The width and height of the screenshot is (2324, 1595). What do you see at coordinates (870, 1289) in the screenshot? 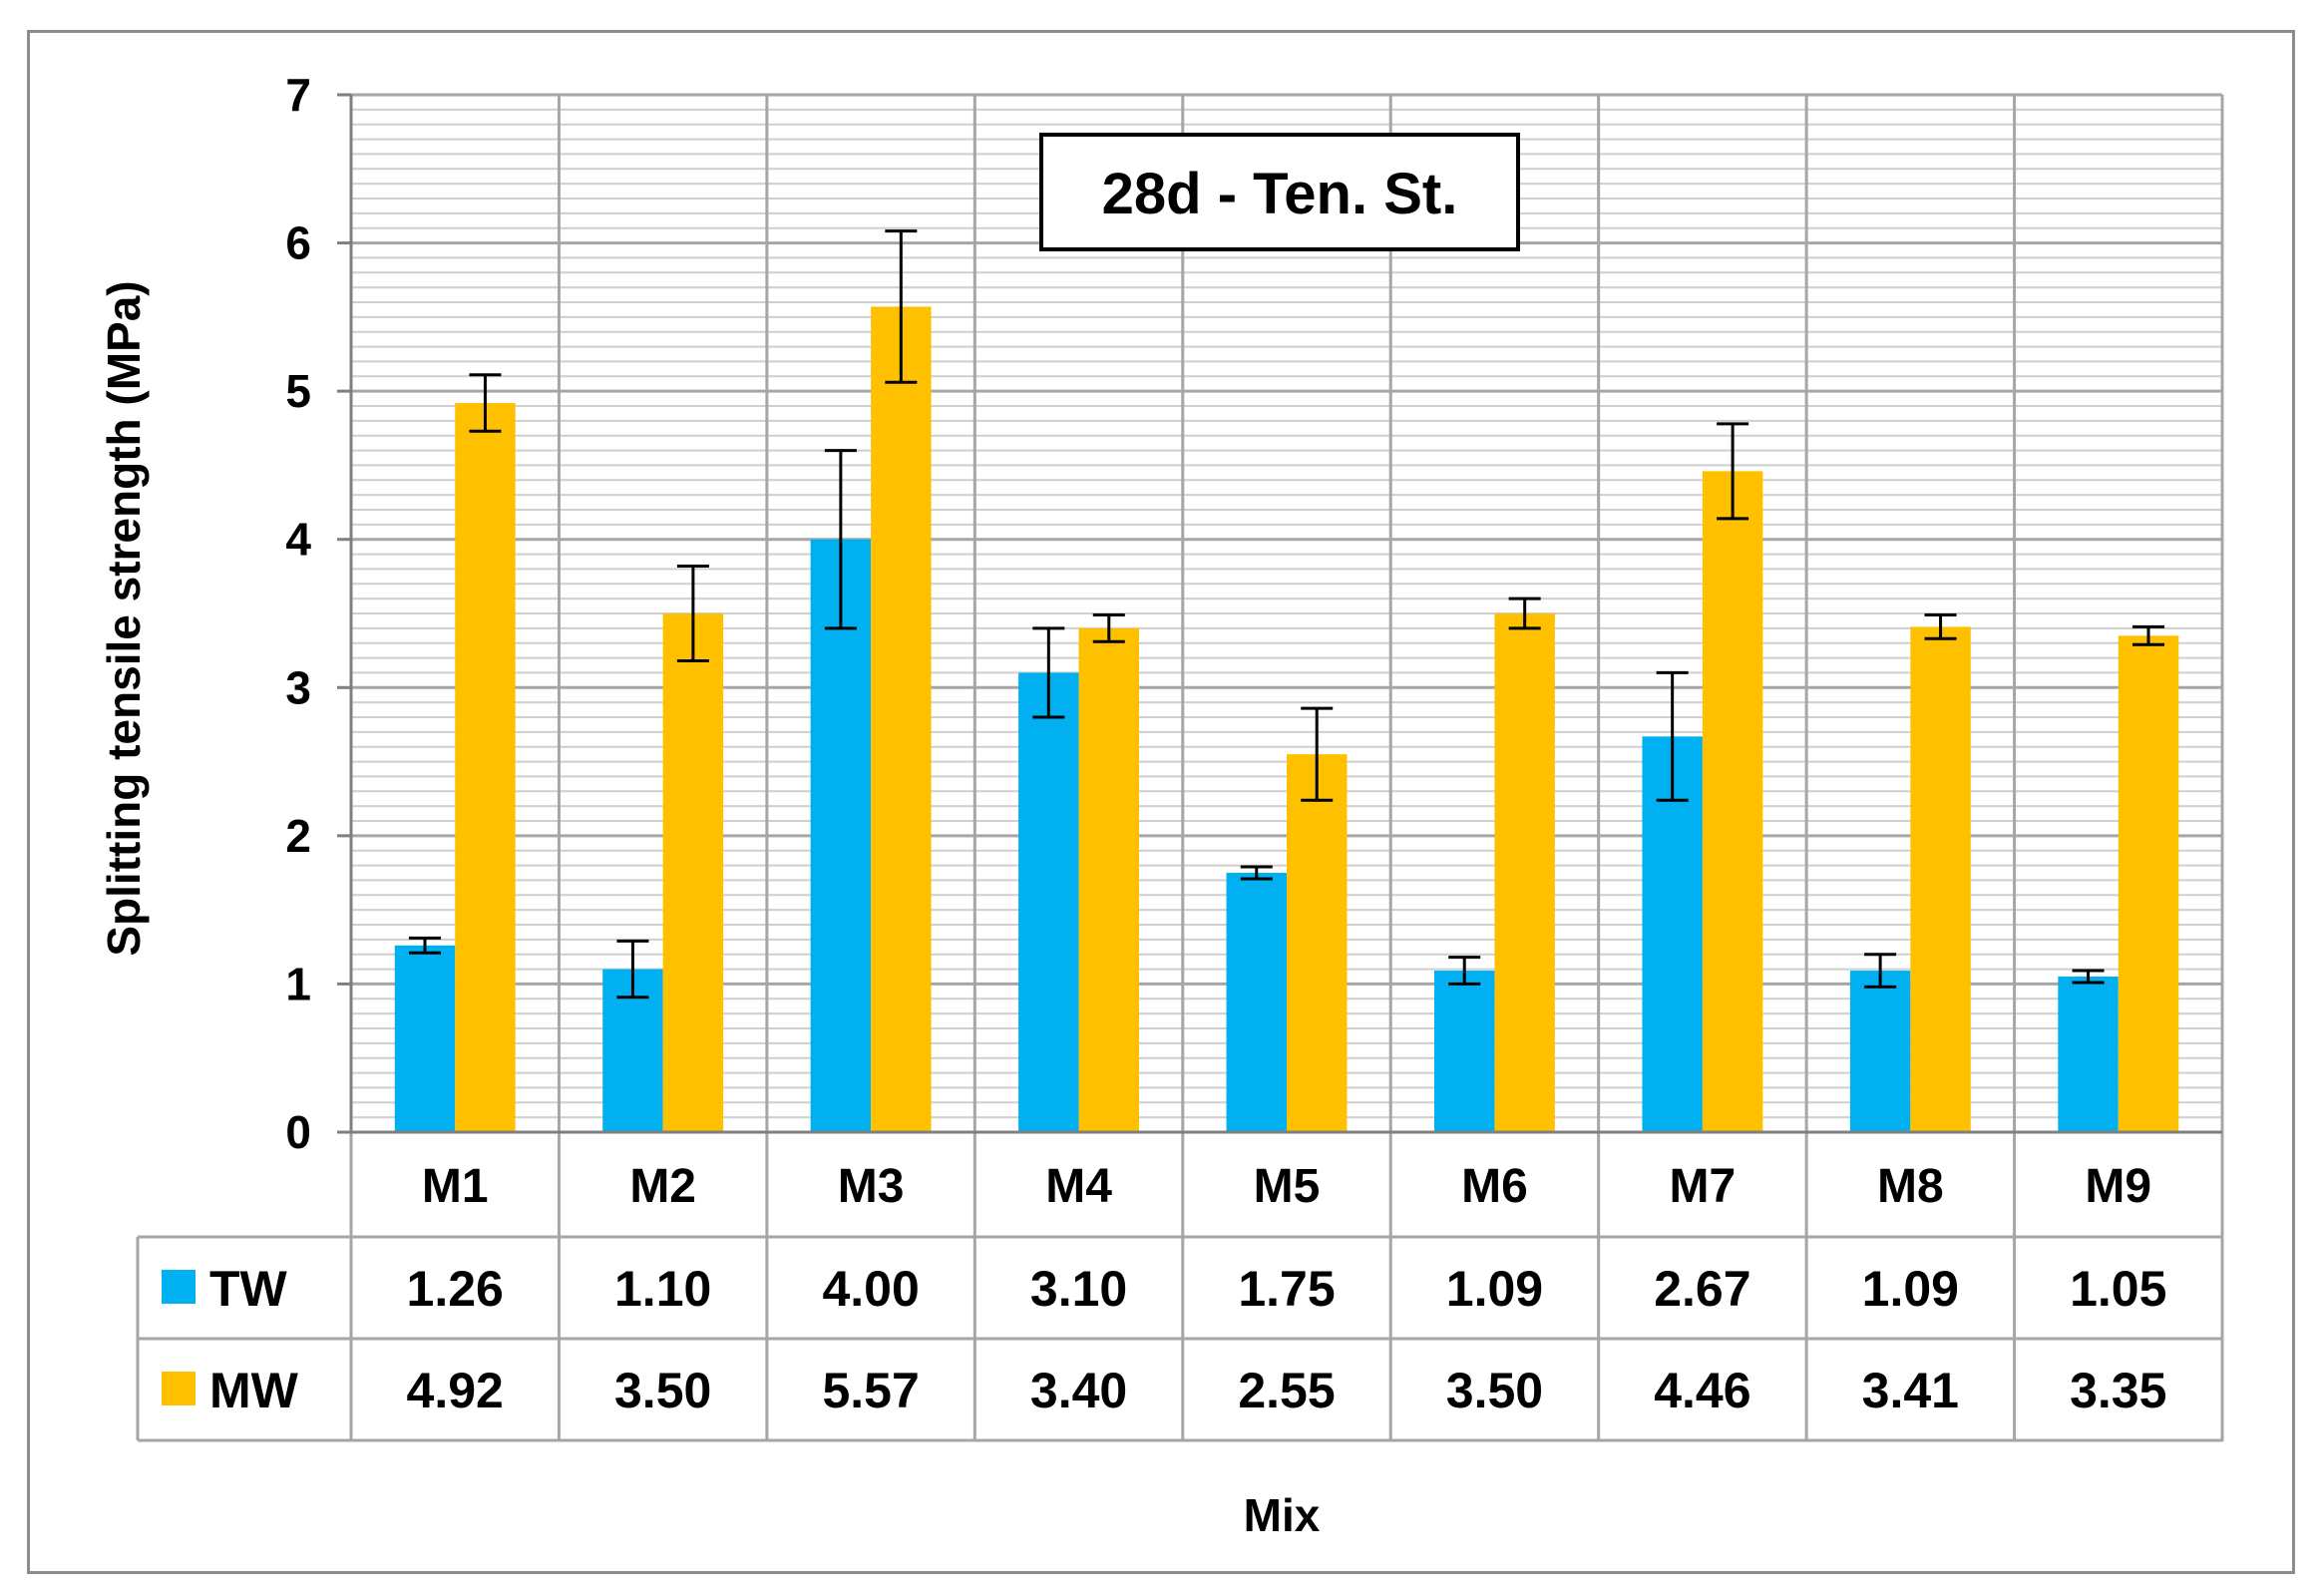
I see `table-value-tw-m3: 4.00` at bounding box center [870, 1289].